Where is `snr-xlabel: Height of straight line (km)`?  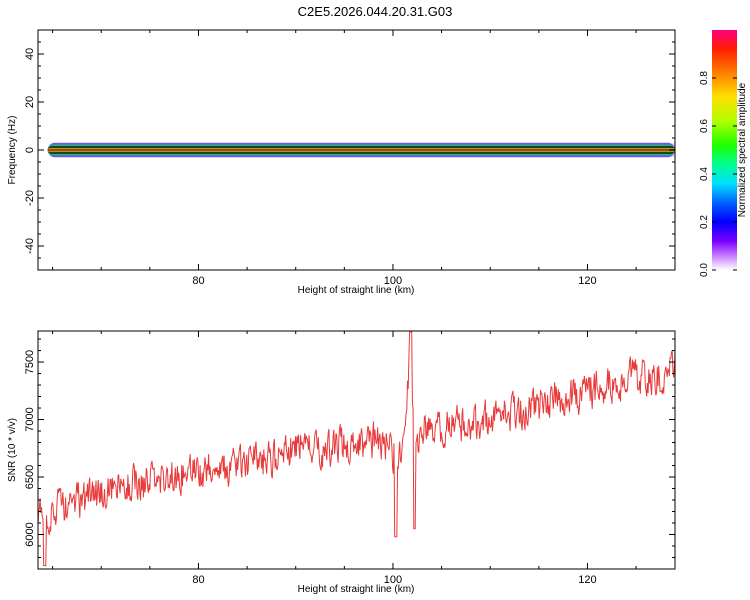
snr-xlabel: Height of straight line (km) is located at coordinates (356, 589).